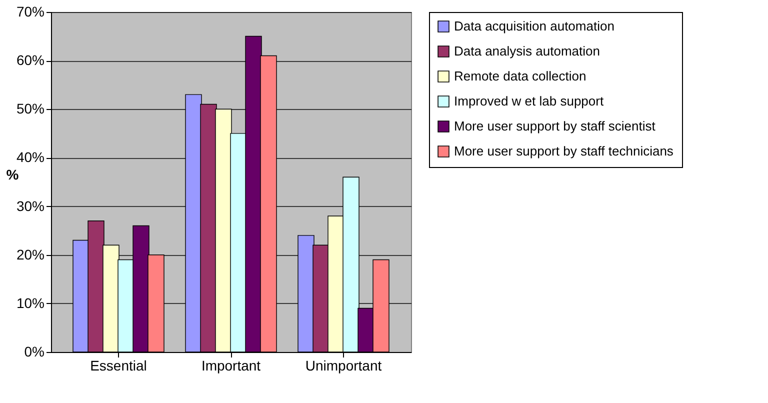 Image resolution: width=768 pixels, height=403 pixels. Describe the element at coordinates (34, 352) in the screenshot. I see `y-tick-label: 0%` at that location.